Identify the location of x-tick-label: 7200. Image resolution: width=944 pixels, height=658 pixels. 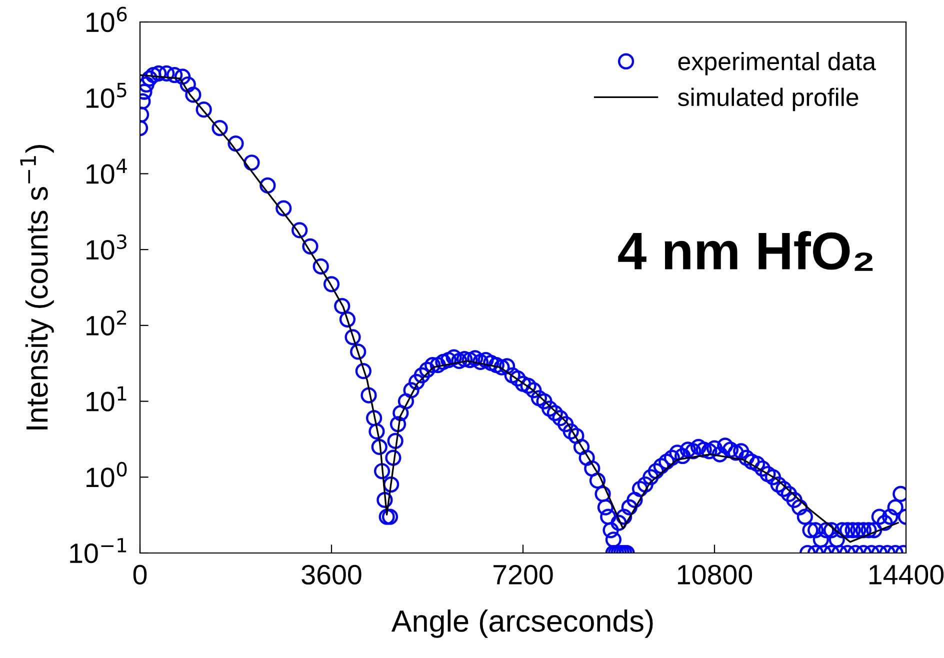
(523, 574).